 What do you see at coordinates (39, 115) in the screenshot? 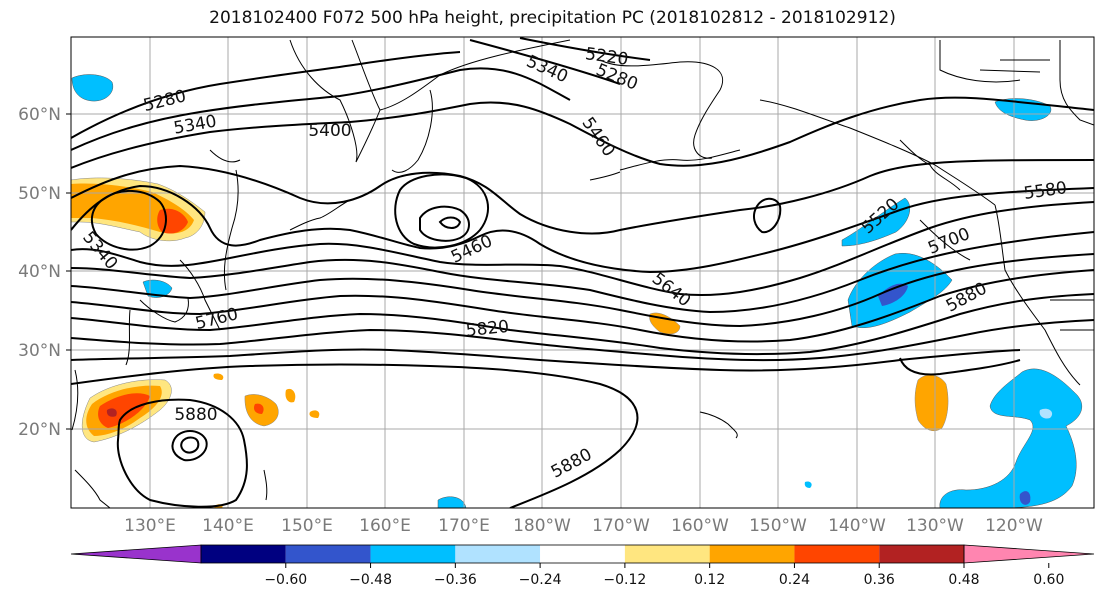
I see `lat-label: 60°N` at bounding box center [39, 115].